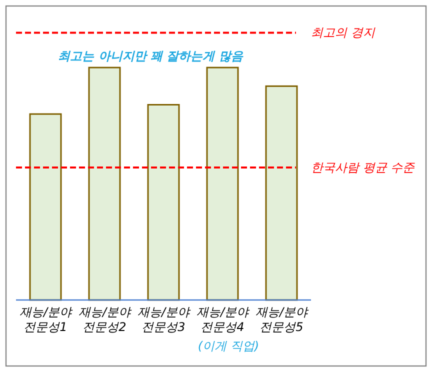 This screenshot has width=438, height=375. What do you see at coordinates (164, 319) in the screenshot?
I see `x-tick-label: 재능/분야 전문성3` at bounding box center [164, 319].